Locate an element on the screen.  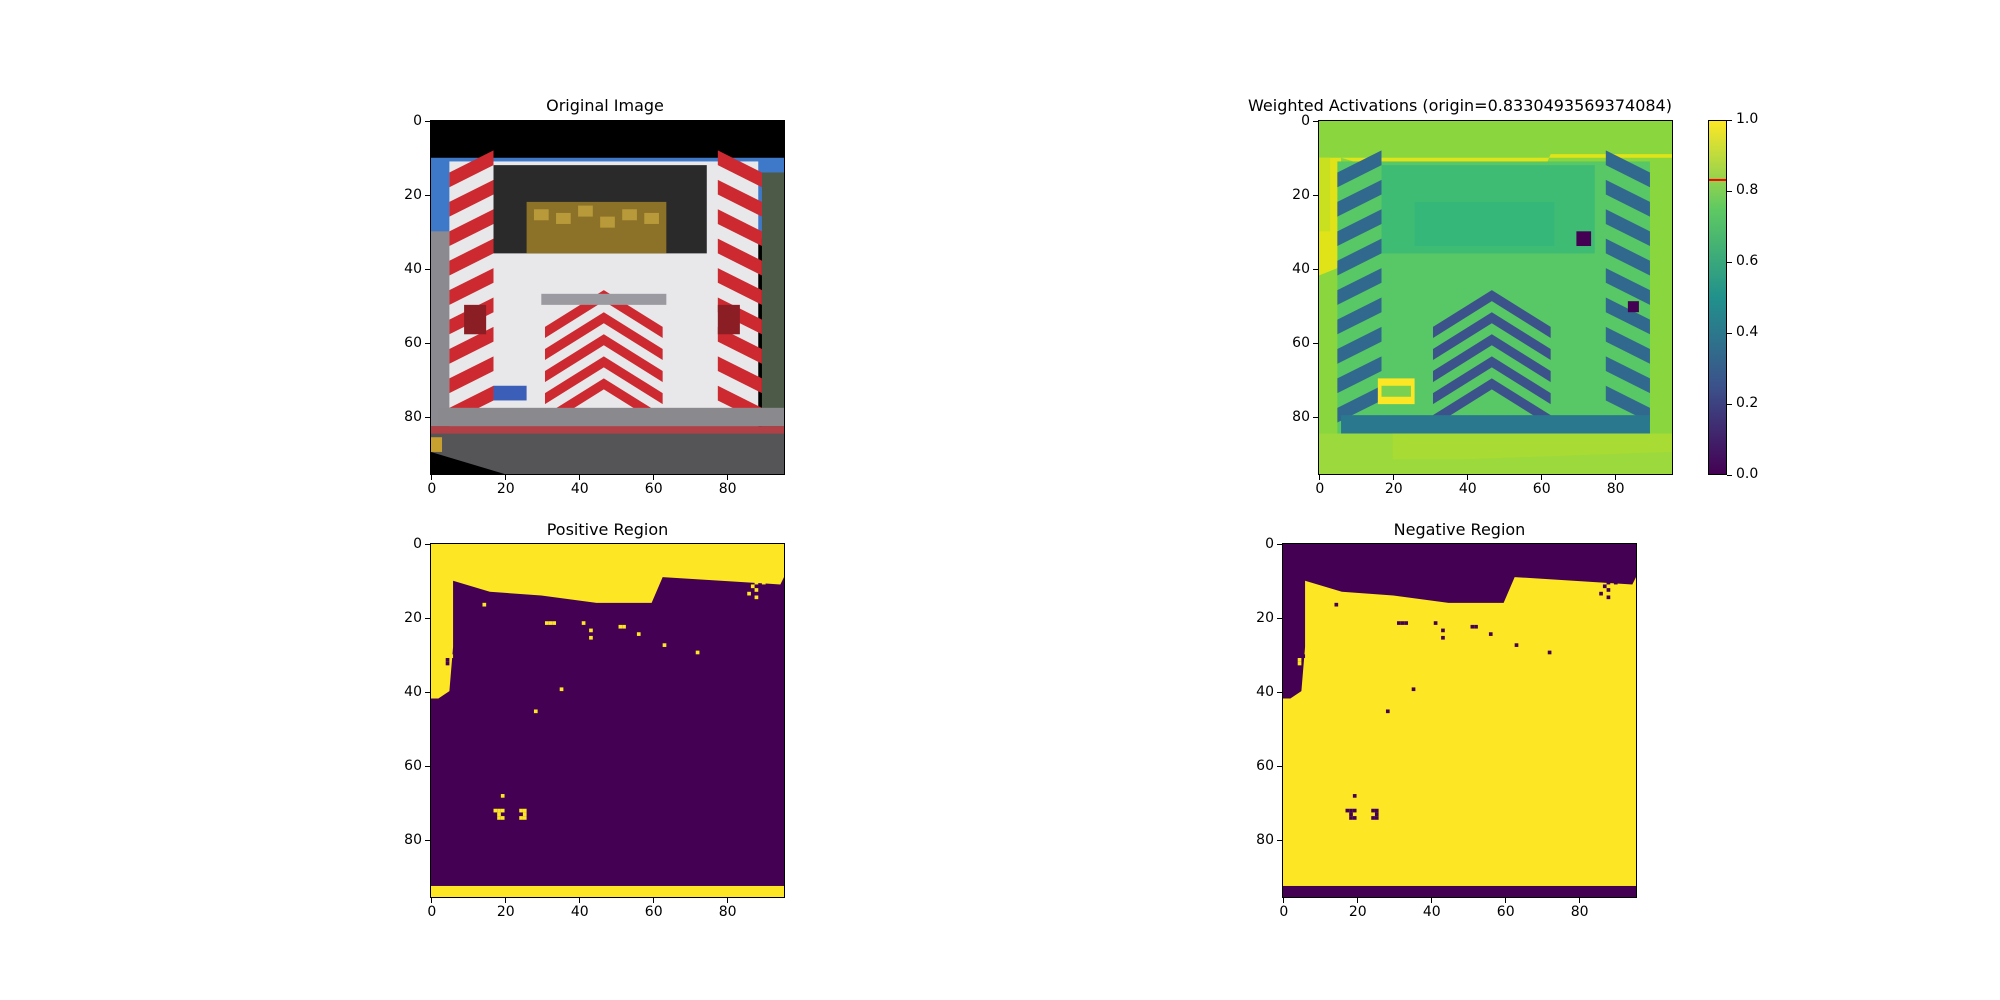
mask-top-region is located at coordinates (1459, 621).